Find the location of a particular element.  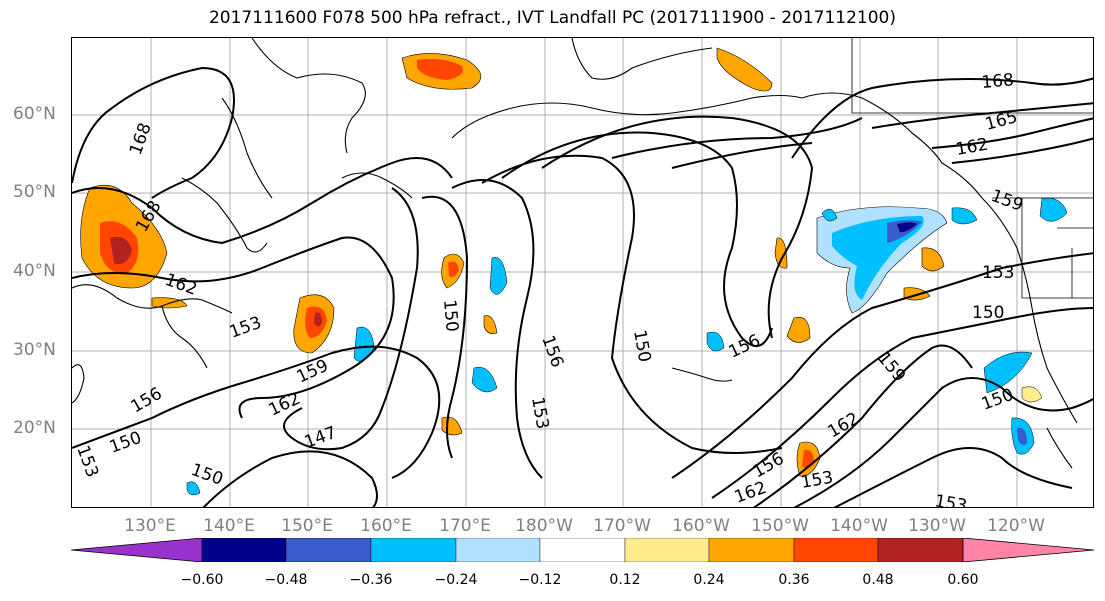

colorbar-tick-label: −0.24 is located at coordinates (456, 580).